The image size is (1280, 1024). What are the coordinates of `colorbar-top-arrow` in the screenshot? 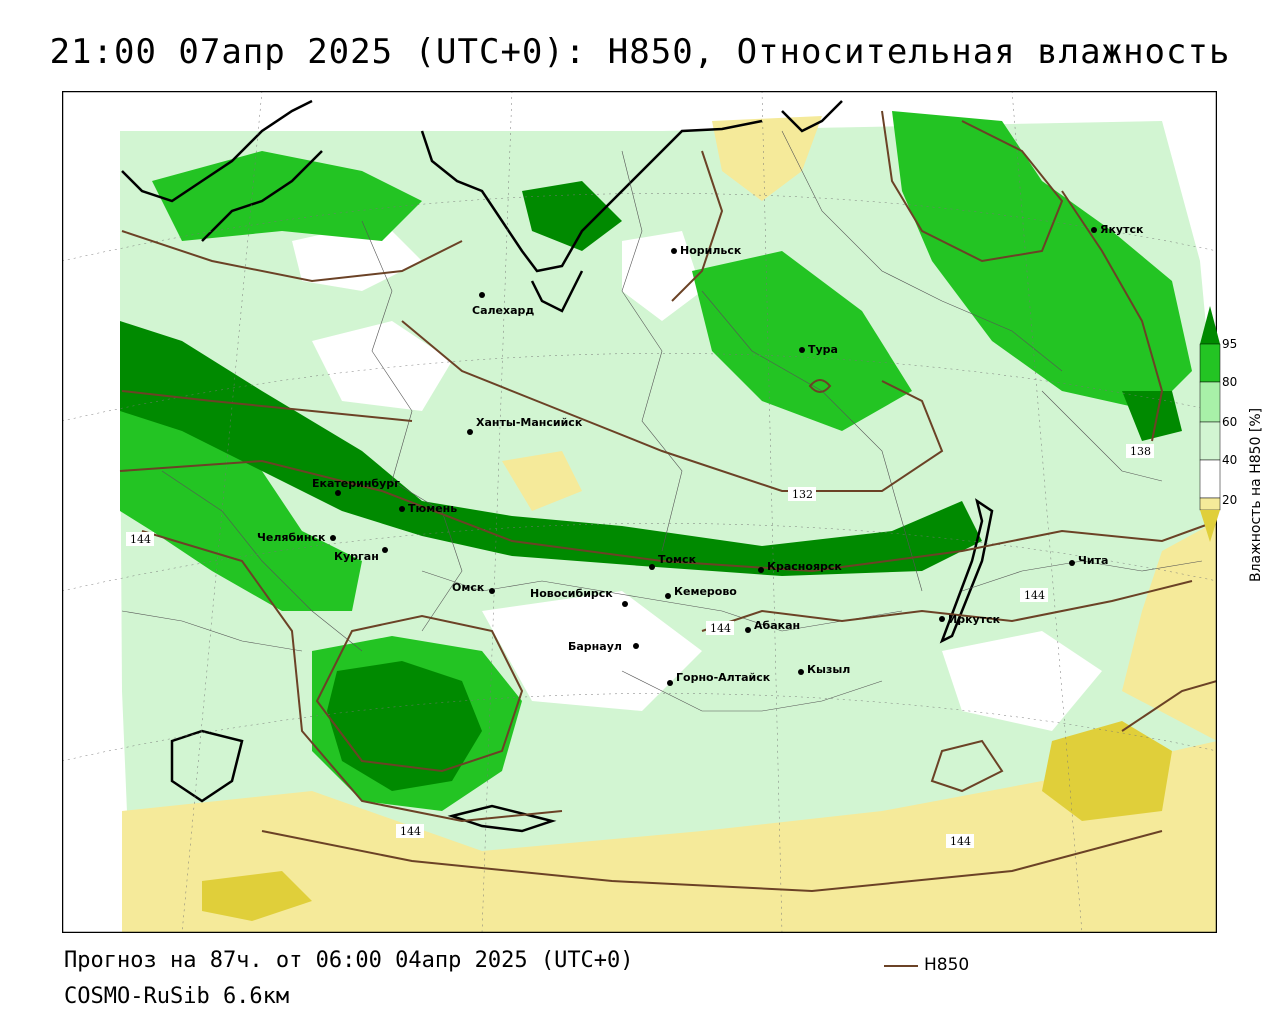 It's located at (1210, 325).